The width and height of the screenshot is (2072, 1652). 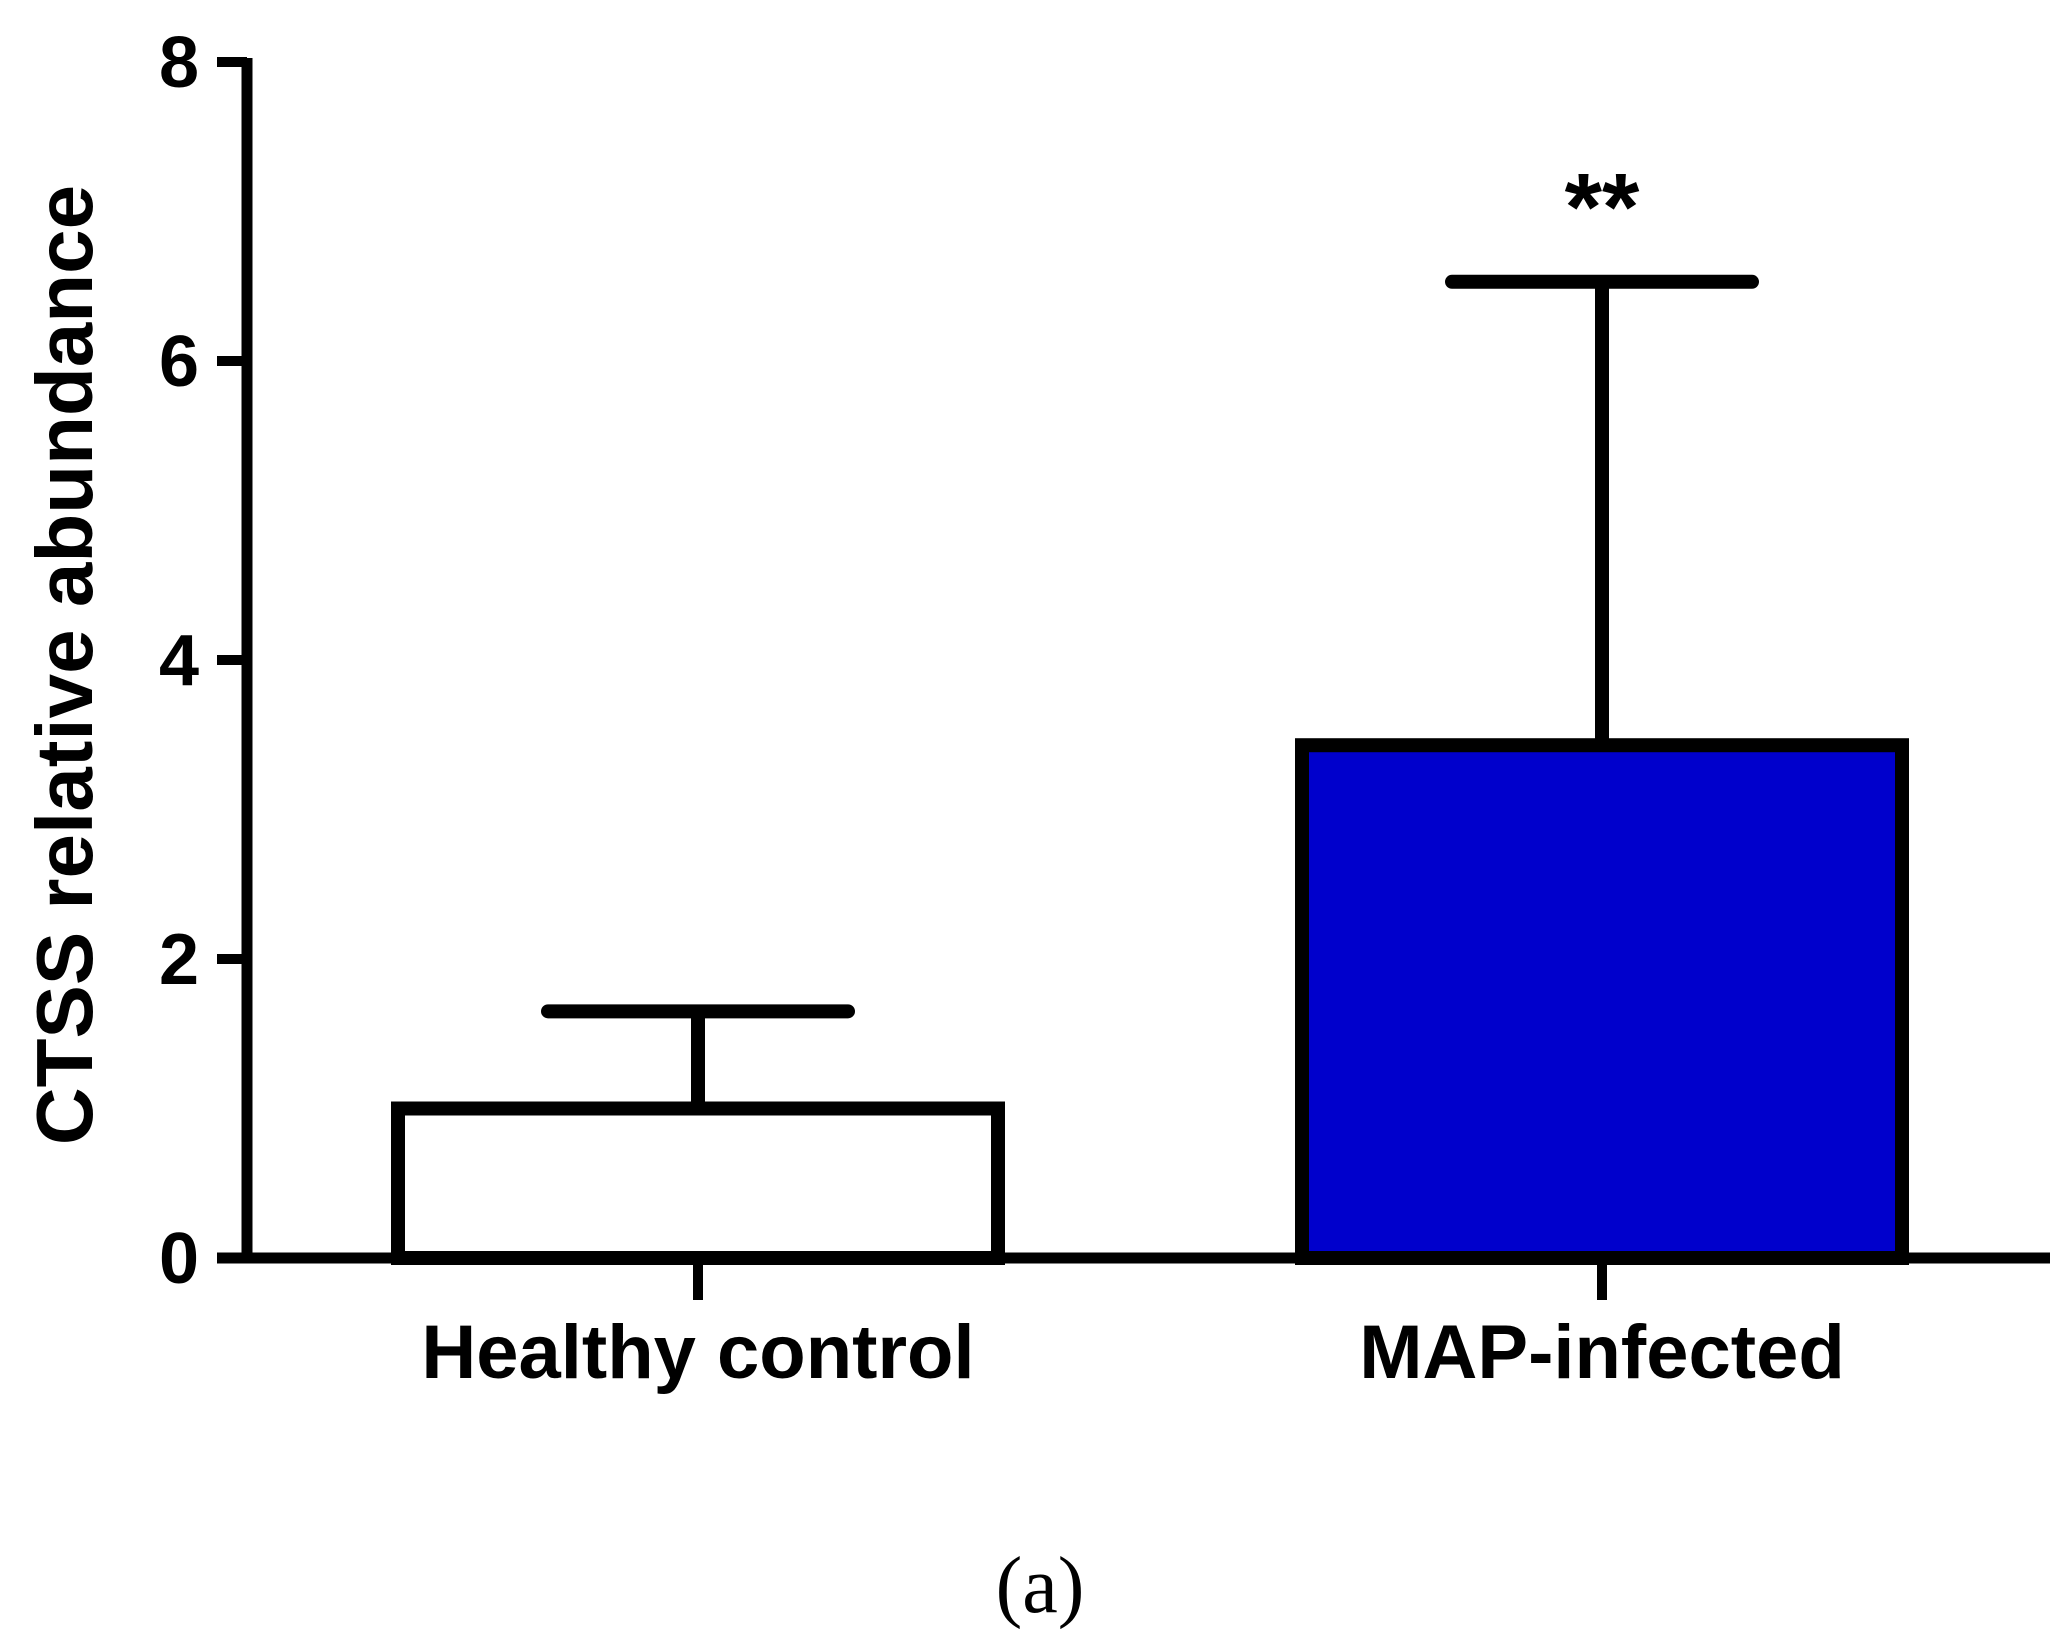 I want to click on panel-label: (a), so click(x=1040, y=1586).